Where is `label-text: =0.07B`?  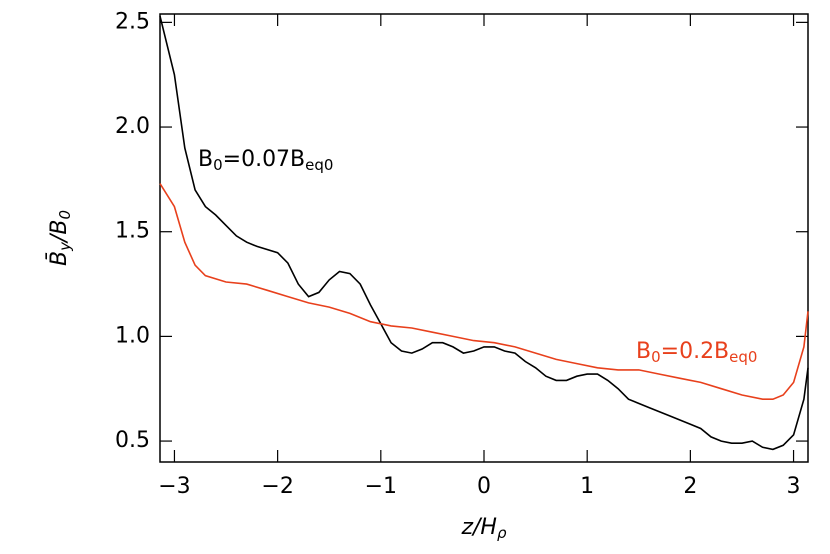
label-text: =0.07B is located at coordinates (264, 159).